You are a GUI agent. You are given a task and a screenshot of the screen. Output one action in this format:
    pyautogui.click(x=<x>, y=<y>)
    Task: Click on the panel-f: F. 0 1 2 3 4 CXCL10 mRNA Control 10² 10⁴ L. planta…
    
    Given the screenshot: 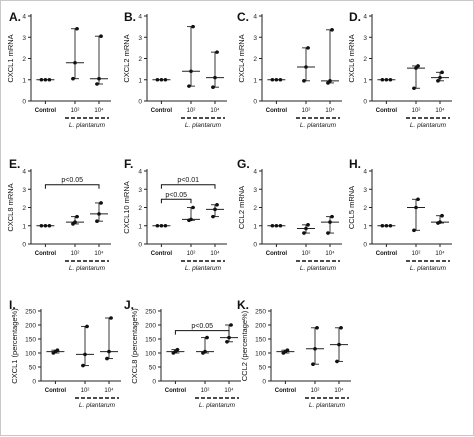 What is the action you would take?
    pyautogui.click(x=174, y=214)
    